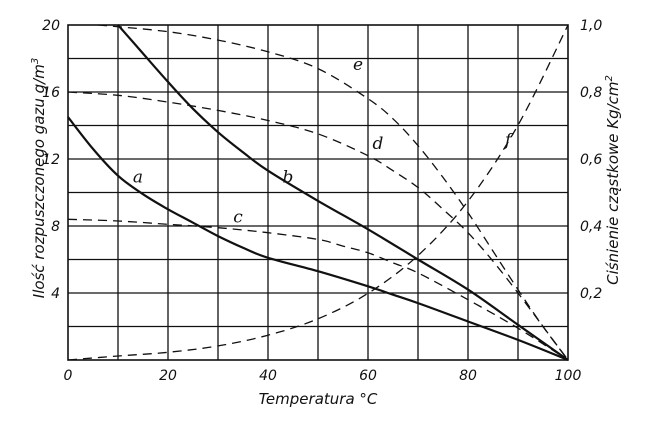  I want to click on curve-label-b: b, so click(288, 177).